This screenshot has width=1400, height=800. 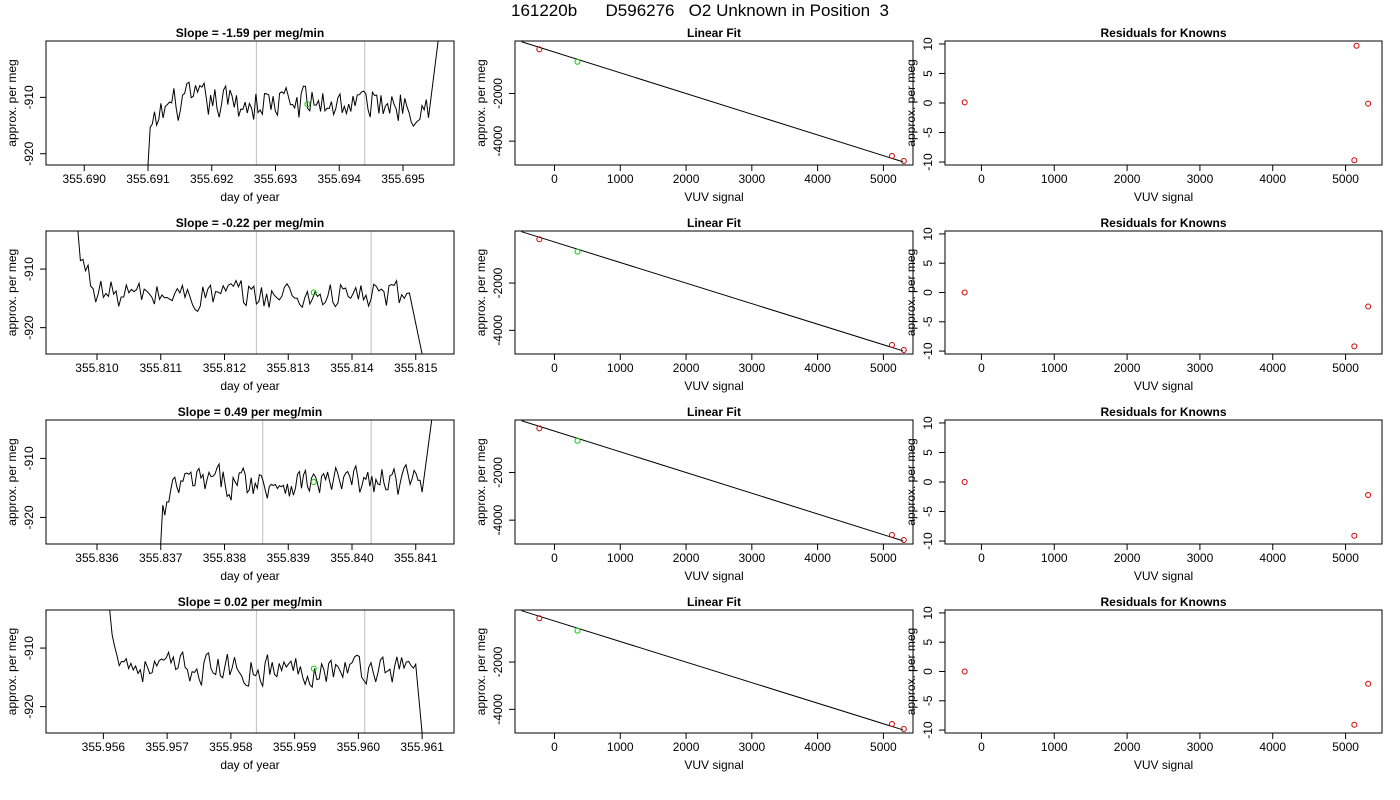 I want to click on x-tick-label: 355.691, so click(x=148, y=179).